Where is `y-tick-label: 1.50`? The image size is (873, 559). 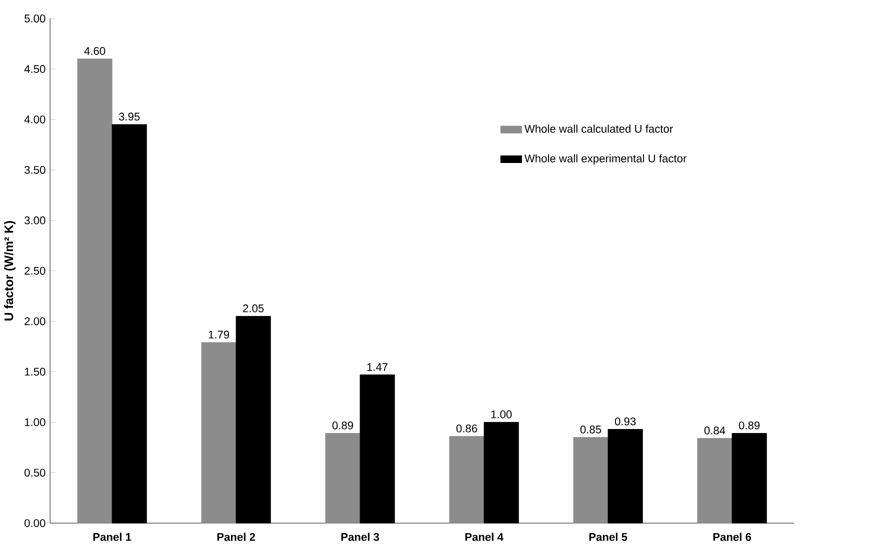 y-tick-label: 1.50 is located at coordinates (35, 372).